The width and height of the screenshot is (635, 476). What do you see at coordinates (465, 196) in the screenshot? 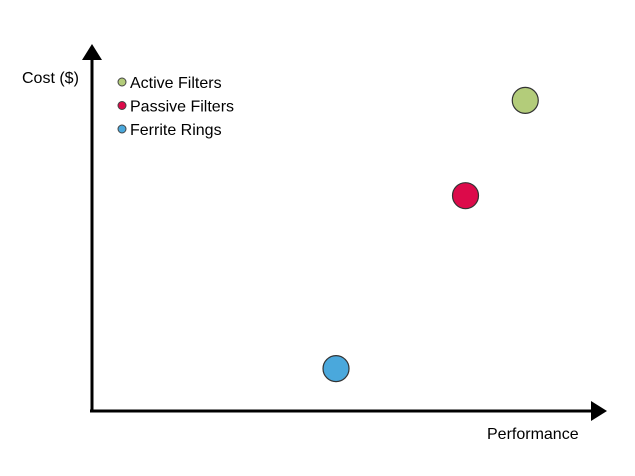
I see `data-point-passive-filters` at bounding box center [465, 196].